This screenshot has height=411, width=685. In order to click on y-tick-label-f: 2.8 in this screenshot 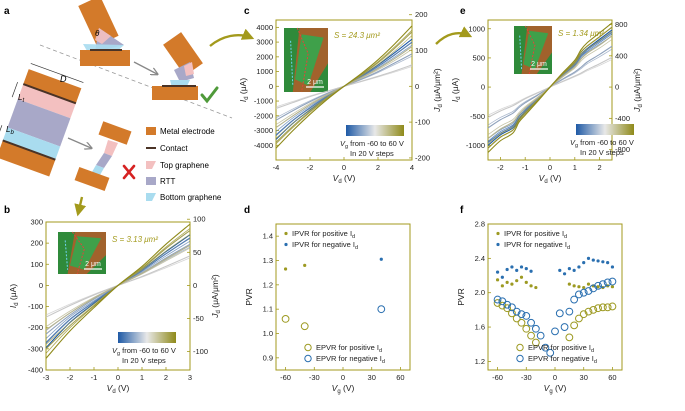, I will do `click(480, 224)`.